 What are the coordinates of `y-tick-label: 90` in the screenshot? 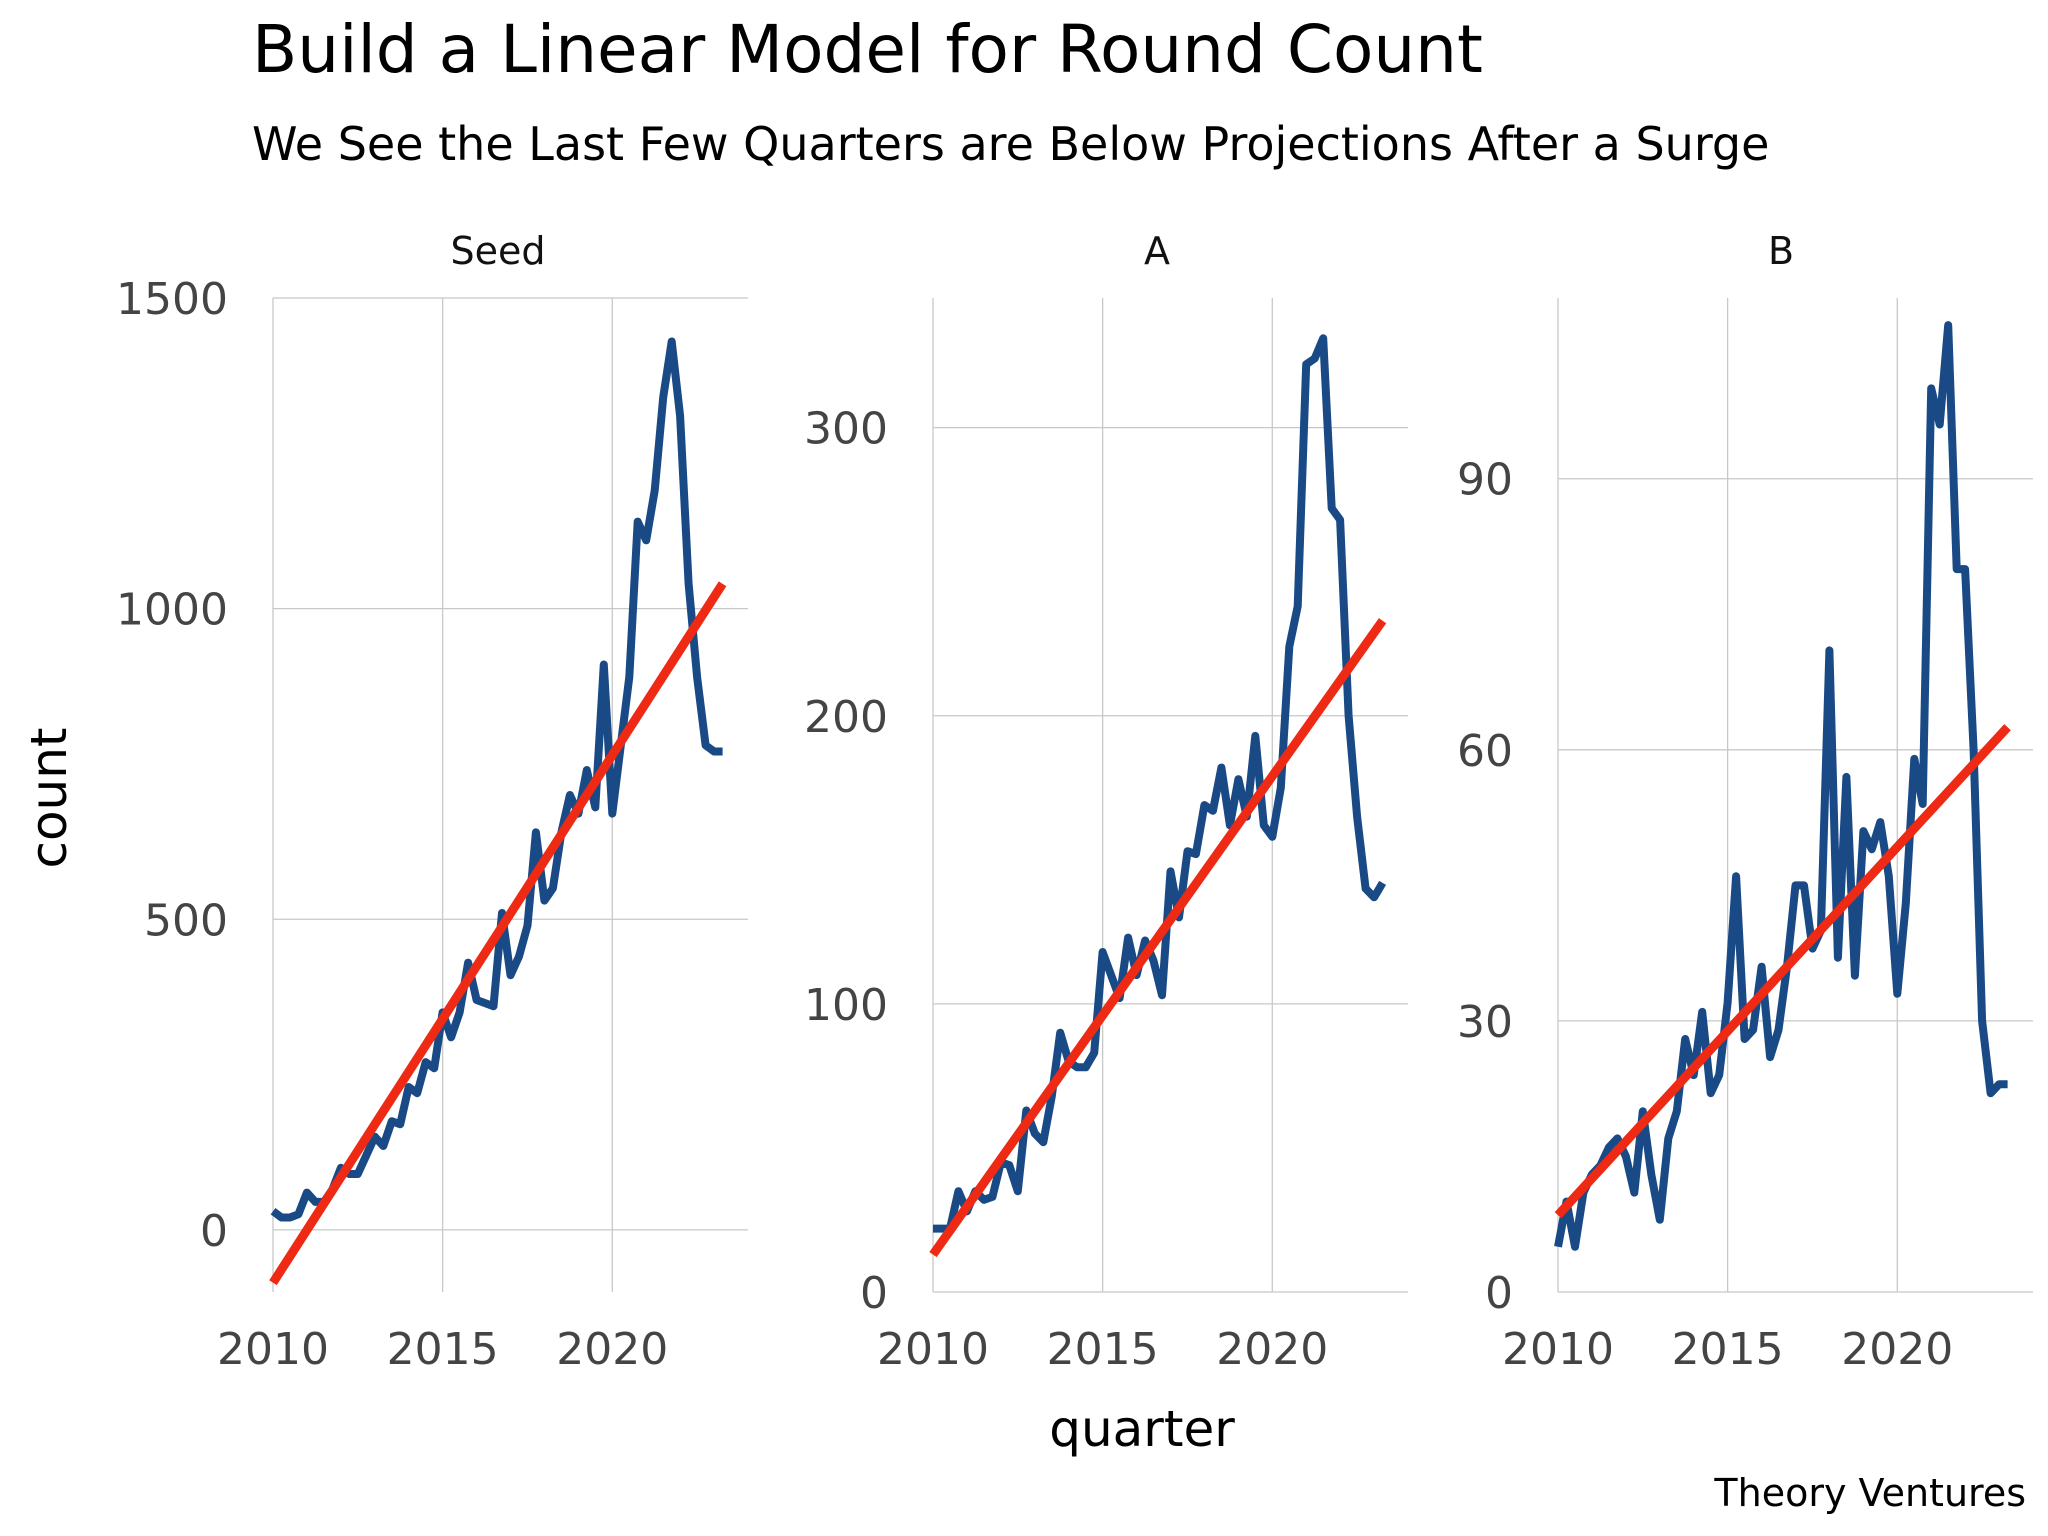 It's located at (1485, 480).